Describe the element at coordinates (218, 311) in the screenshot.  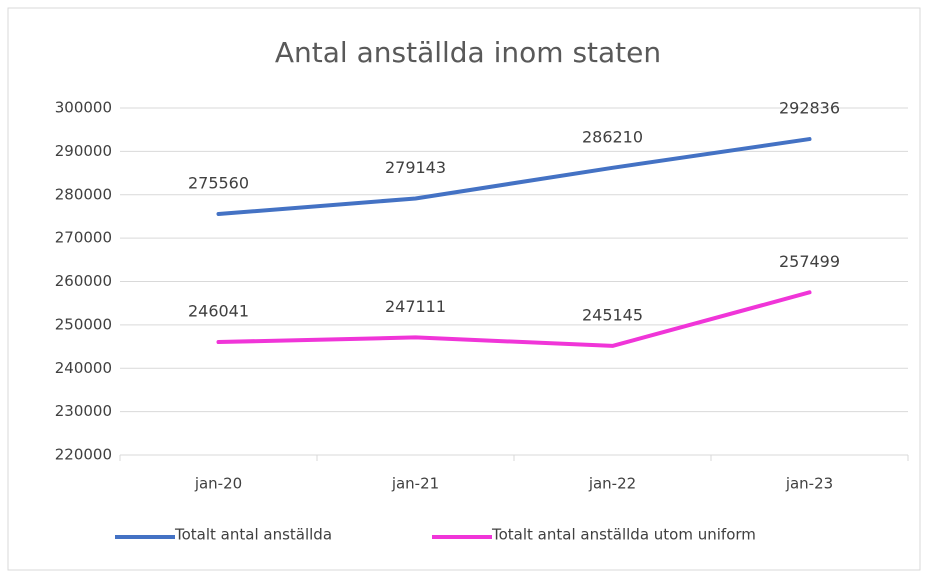
I see `data-label: 246041` at that location.